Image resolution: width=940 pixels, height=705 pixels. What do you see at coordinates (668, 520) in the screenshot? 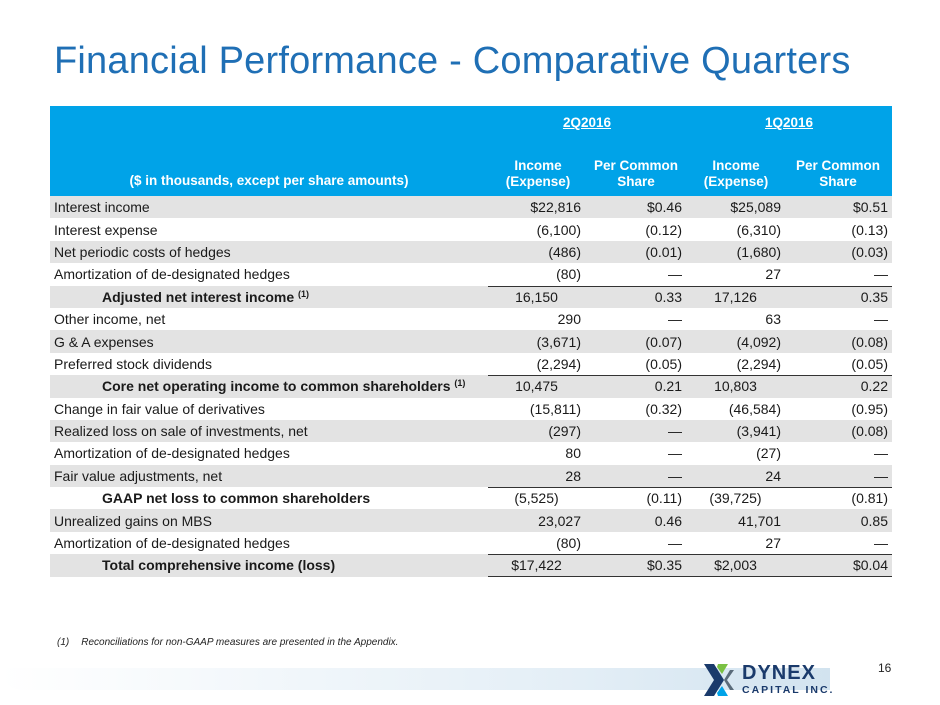
I see `per-share-2q-cell: 0.46` at bounding box center [668, 520].